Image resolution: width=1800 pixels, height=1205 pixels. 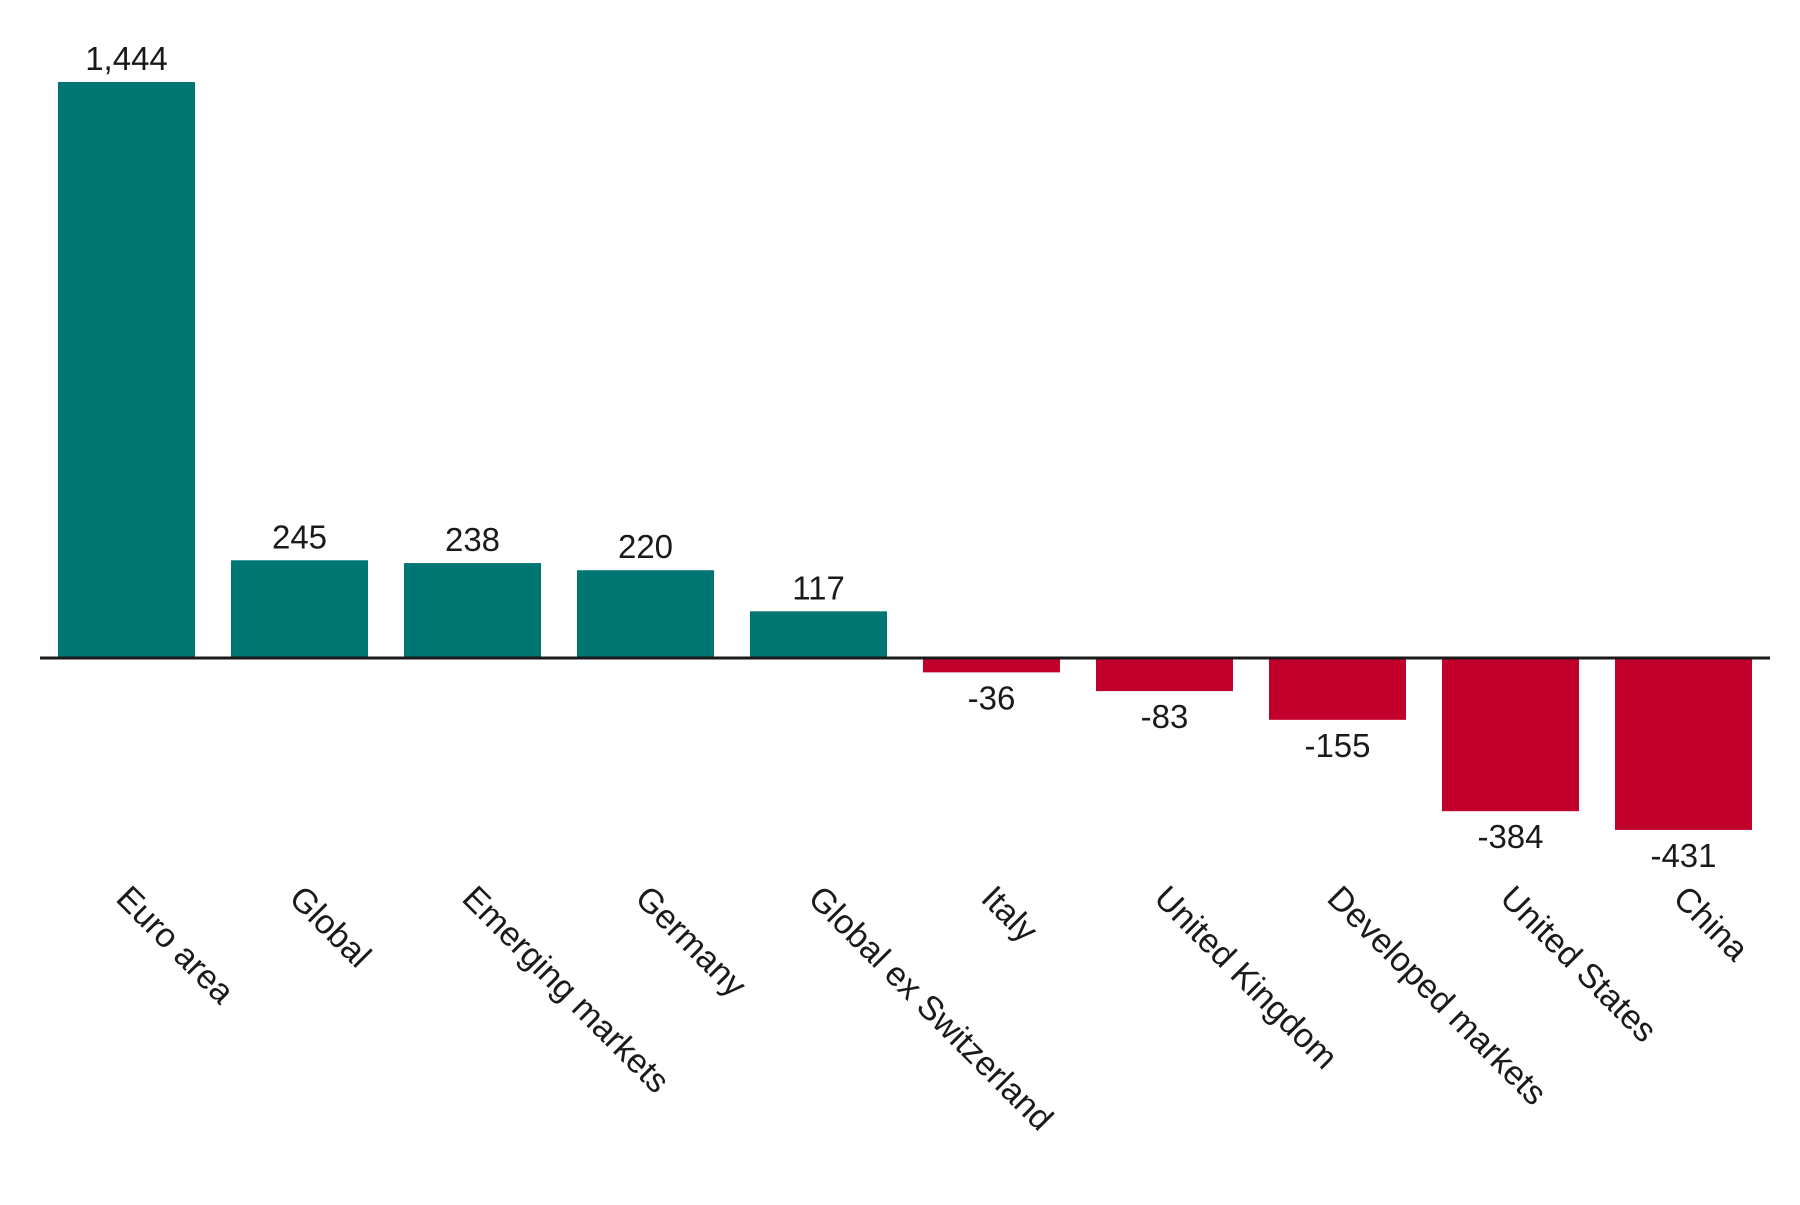 What do you see at coordinates (992, 697) in the screenshot?
I see `value-label-italy: -36` at bounding box center [992, 697].